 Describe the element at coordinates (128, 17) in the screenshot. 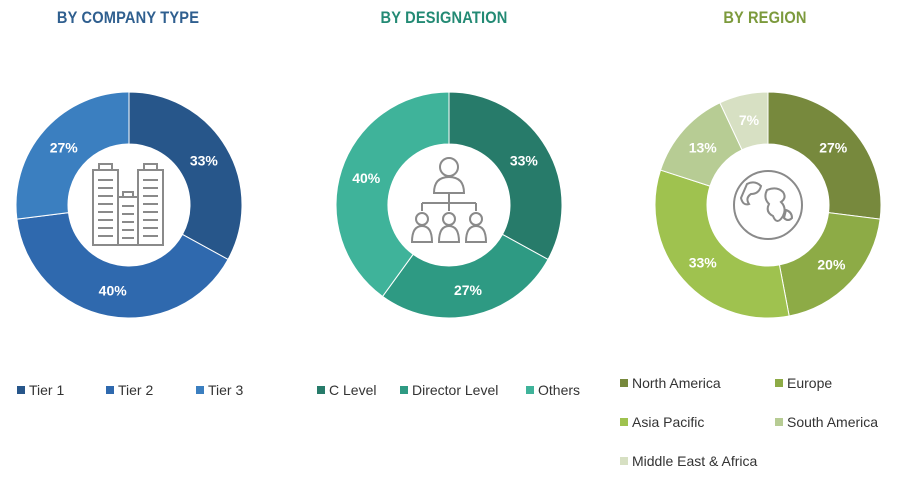

I see `chart-title-company-type: BY COMPANY TYPE` at that location.